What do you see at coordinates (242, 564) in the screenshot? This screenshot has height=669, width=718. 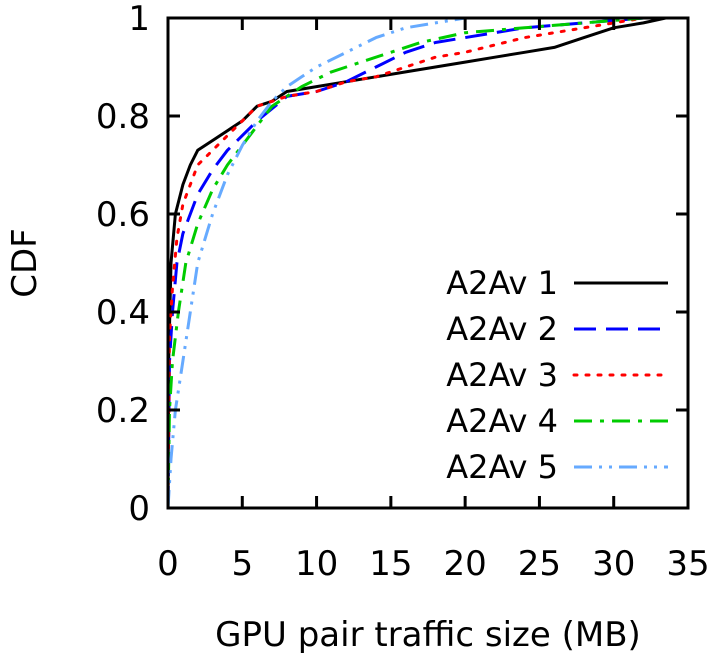 I see `x-tick-label: 5` at bounding box center [242, 564].